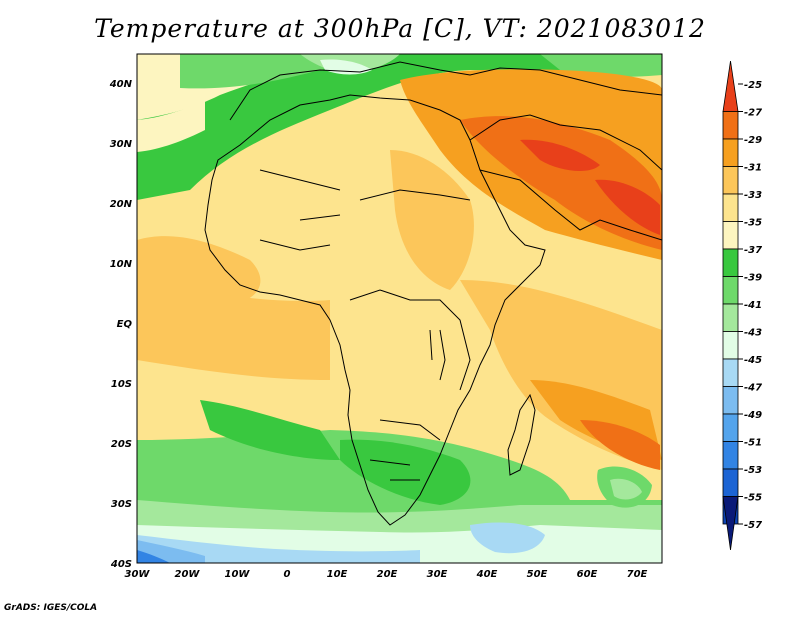  Describe the element at coordinates (121, 444) in the screenshot. I see `lat-label: 20S` at that location.